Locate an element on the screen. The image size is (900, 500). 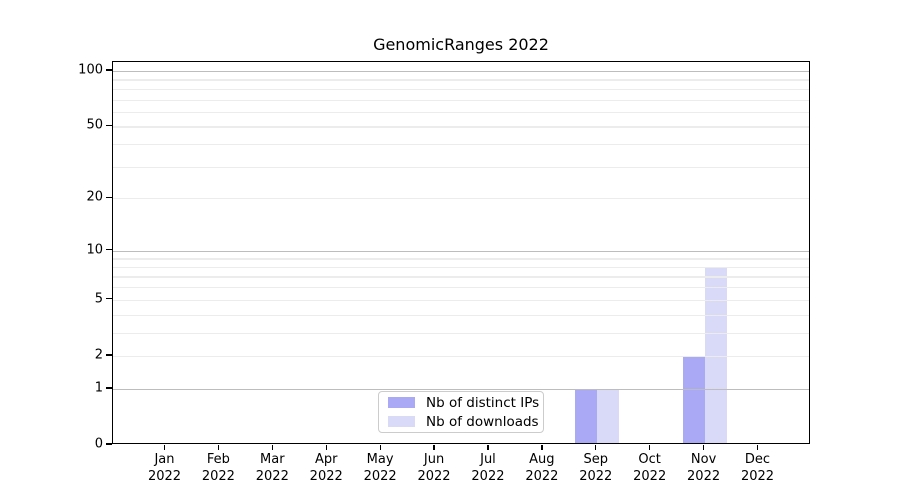
x-tick-label: Apr 2022 is located at coordinates (326, 468).